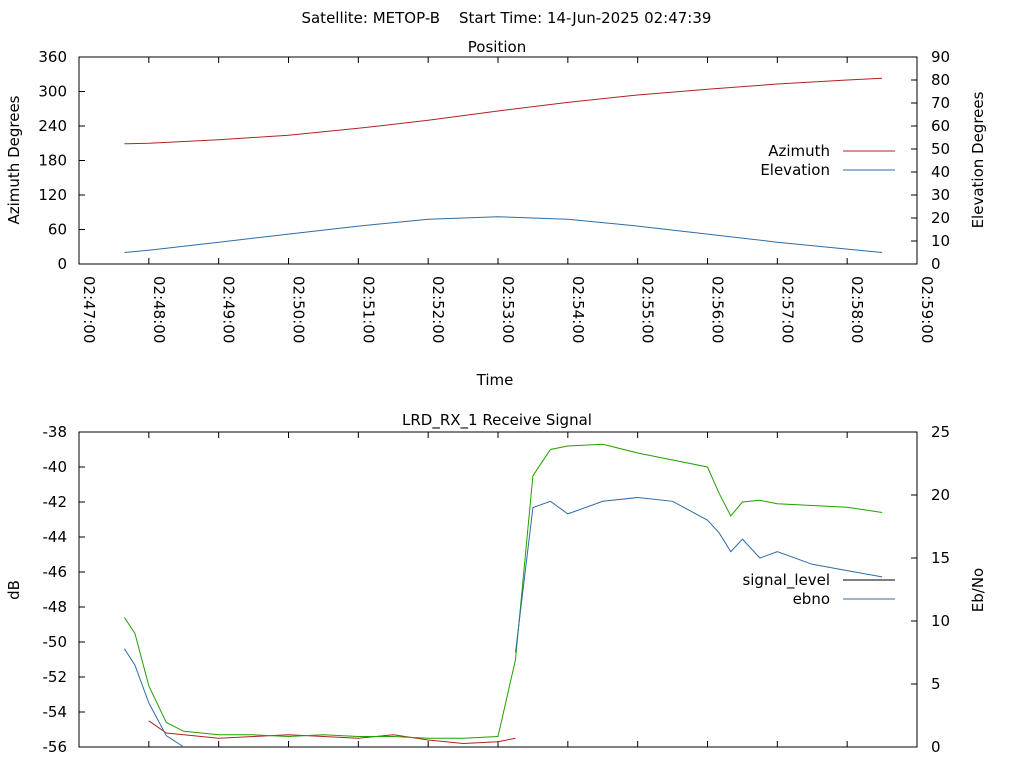 This screenshot has height=768, width=1024. Describe the element at coordinates (52, 195) in the screenshot. I see `position-y-tick-label: 120` at that location.